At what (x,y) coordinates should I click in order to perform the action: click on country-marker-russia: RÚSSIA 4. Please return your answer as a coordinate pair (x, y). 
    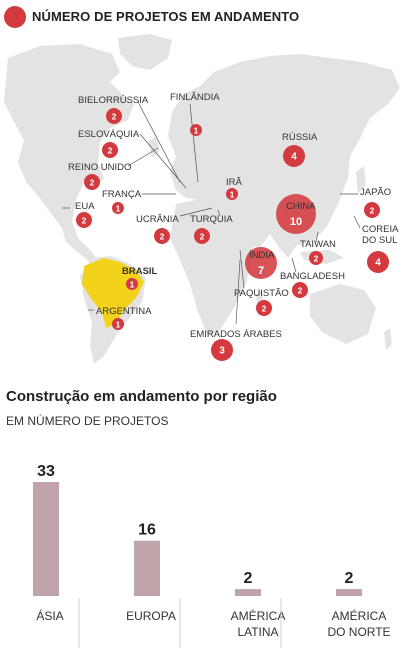
    Looking at the image, I should click on (300, 149).